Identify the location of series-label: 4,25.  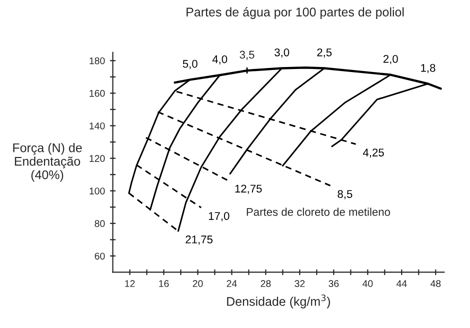
(373, 153).